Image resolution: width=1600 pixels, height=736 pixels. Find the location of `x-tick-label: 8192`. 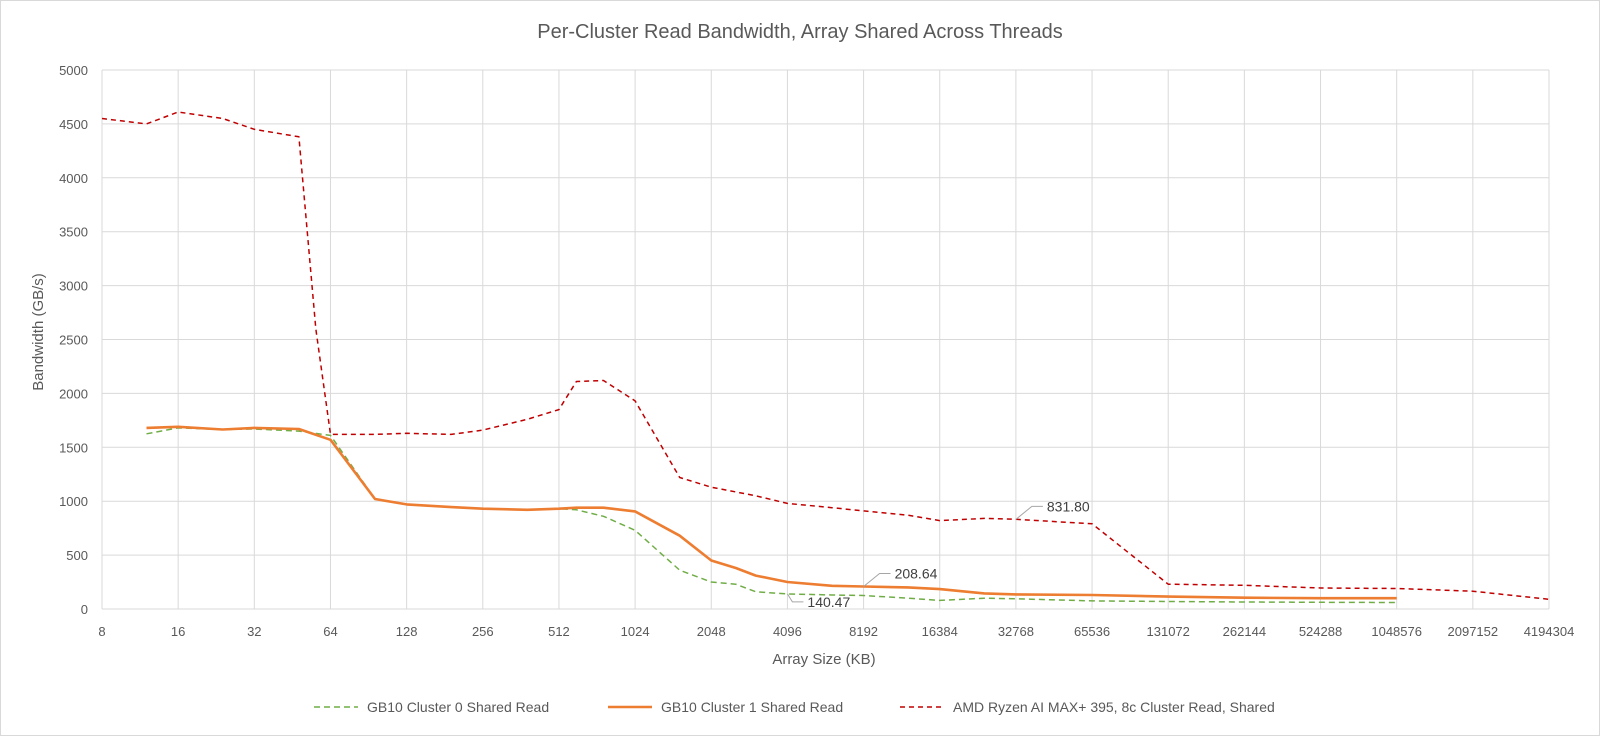

x-tick-label: 8192 is located at coordinates (863, 631).